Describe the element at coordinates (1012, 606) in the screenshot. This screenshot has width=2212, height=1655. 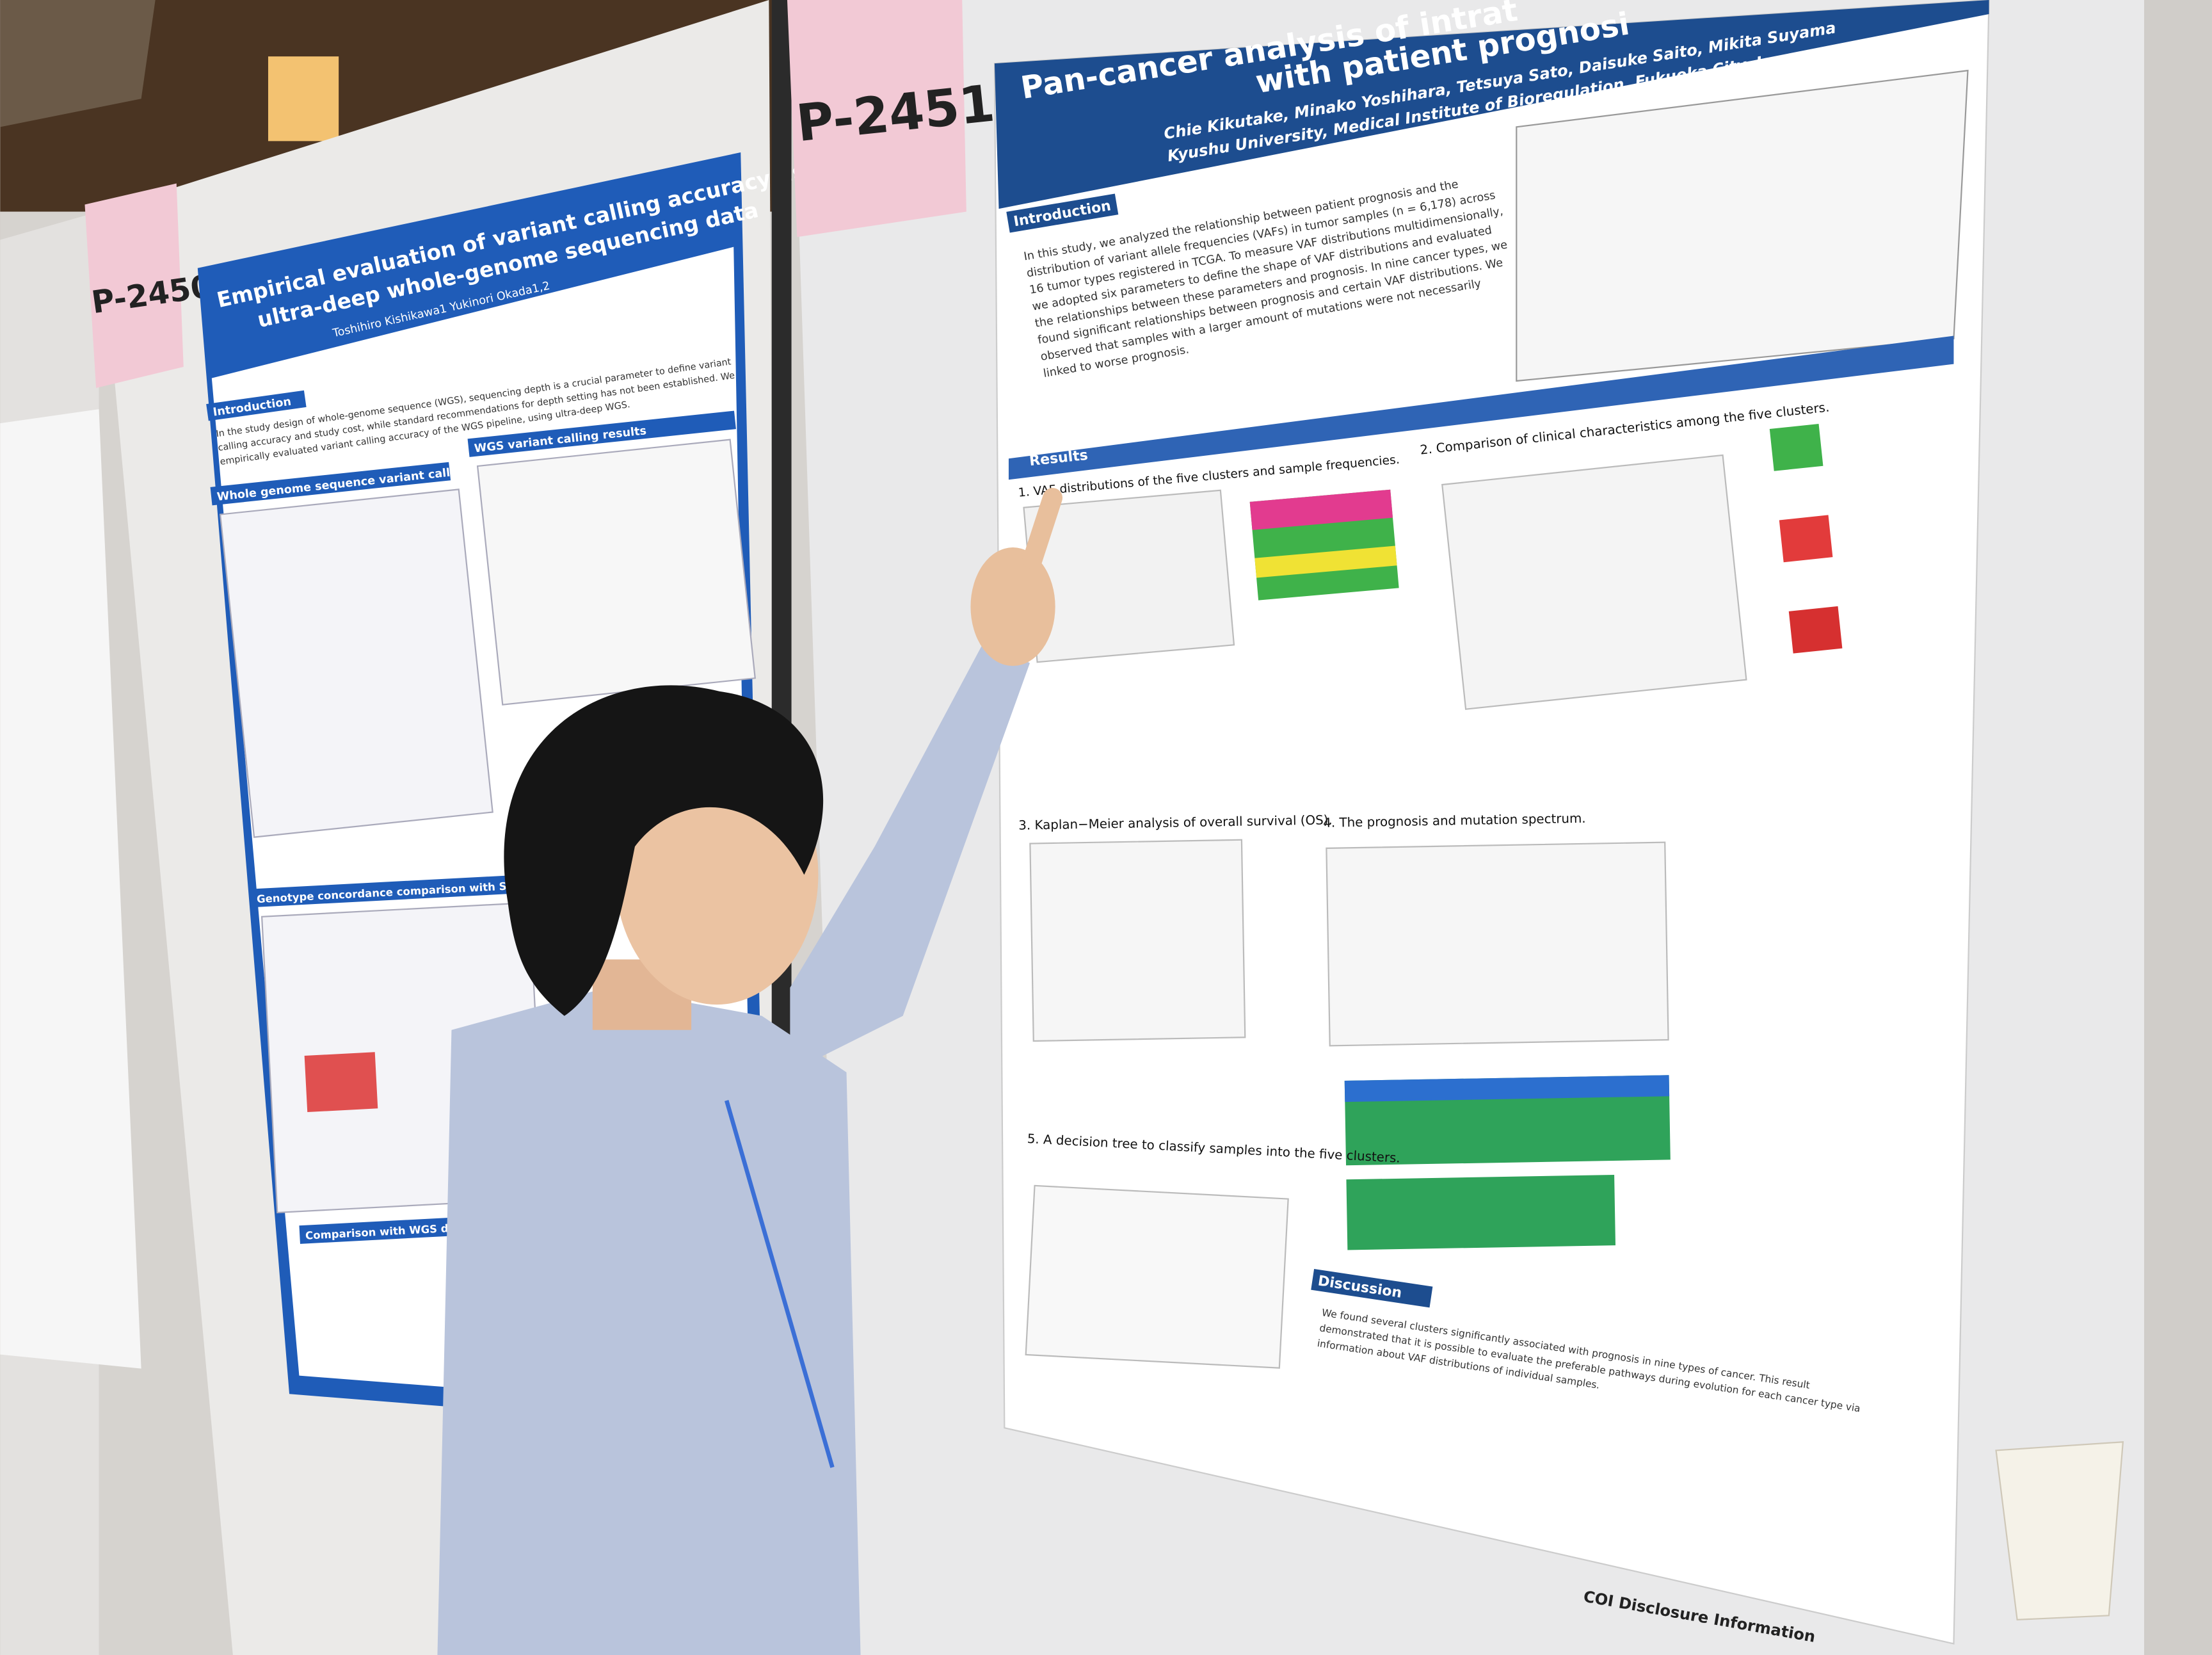
I see `hand` at that location.